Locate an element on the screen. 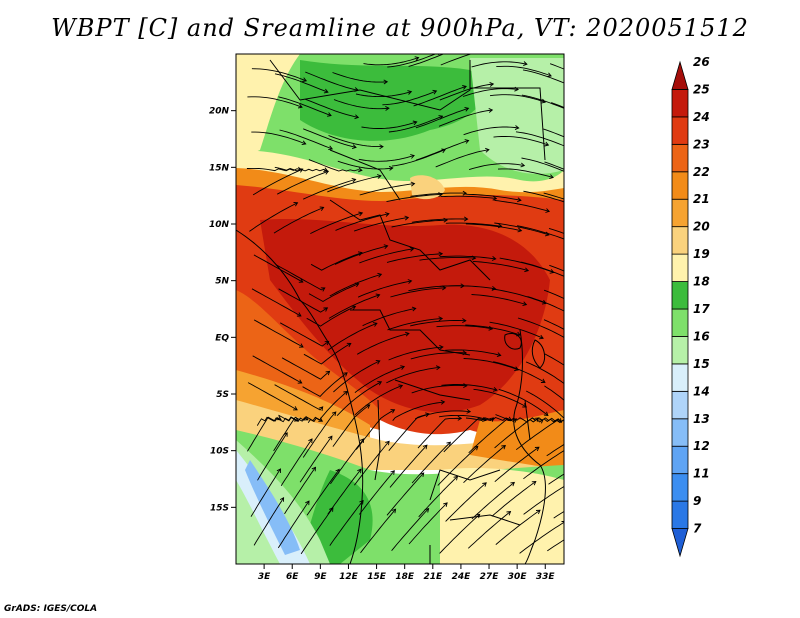  coastline-west is located at coordinates (331, 431).